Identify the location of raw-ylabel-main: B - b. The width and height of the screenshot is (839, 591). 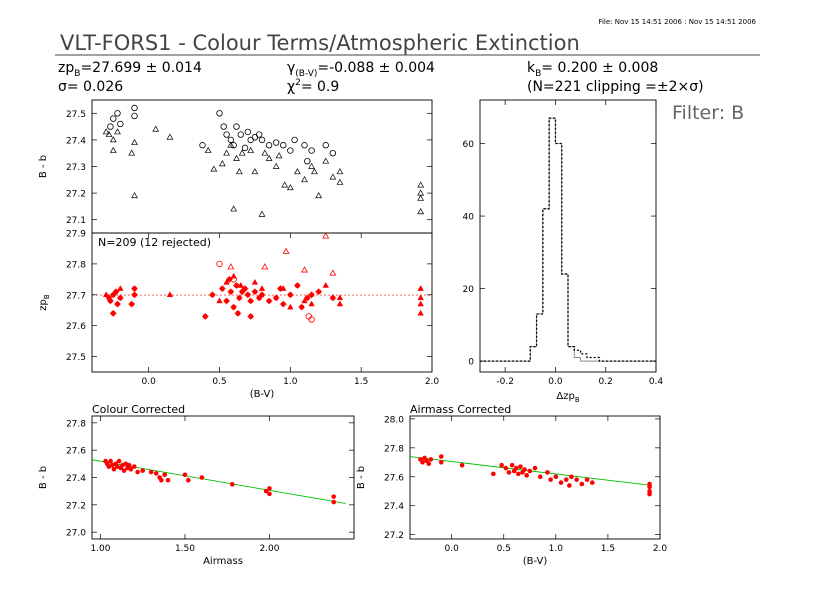
(43, 166).